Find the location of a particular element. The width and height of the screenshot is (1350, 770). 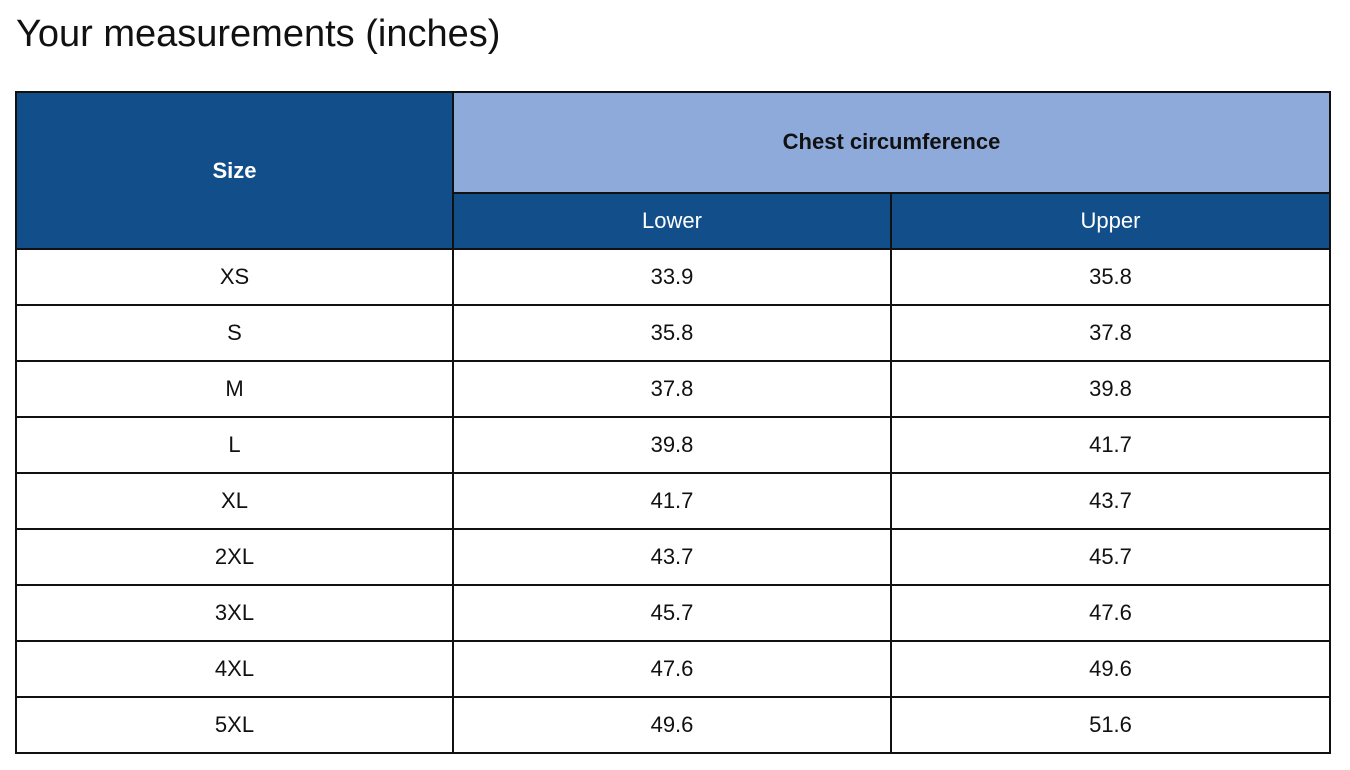

upper-cell: 51.6 is located at coordinates (1110, 725).